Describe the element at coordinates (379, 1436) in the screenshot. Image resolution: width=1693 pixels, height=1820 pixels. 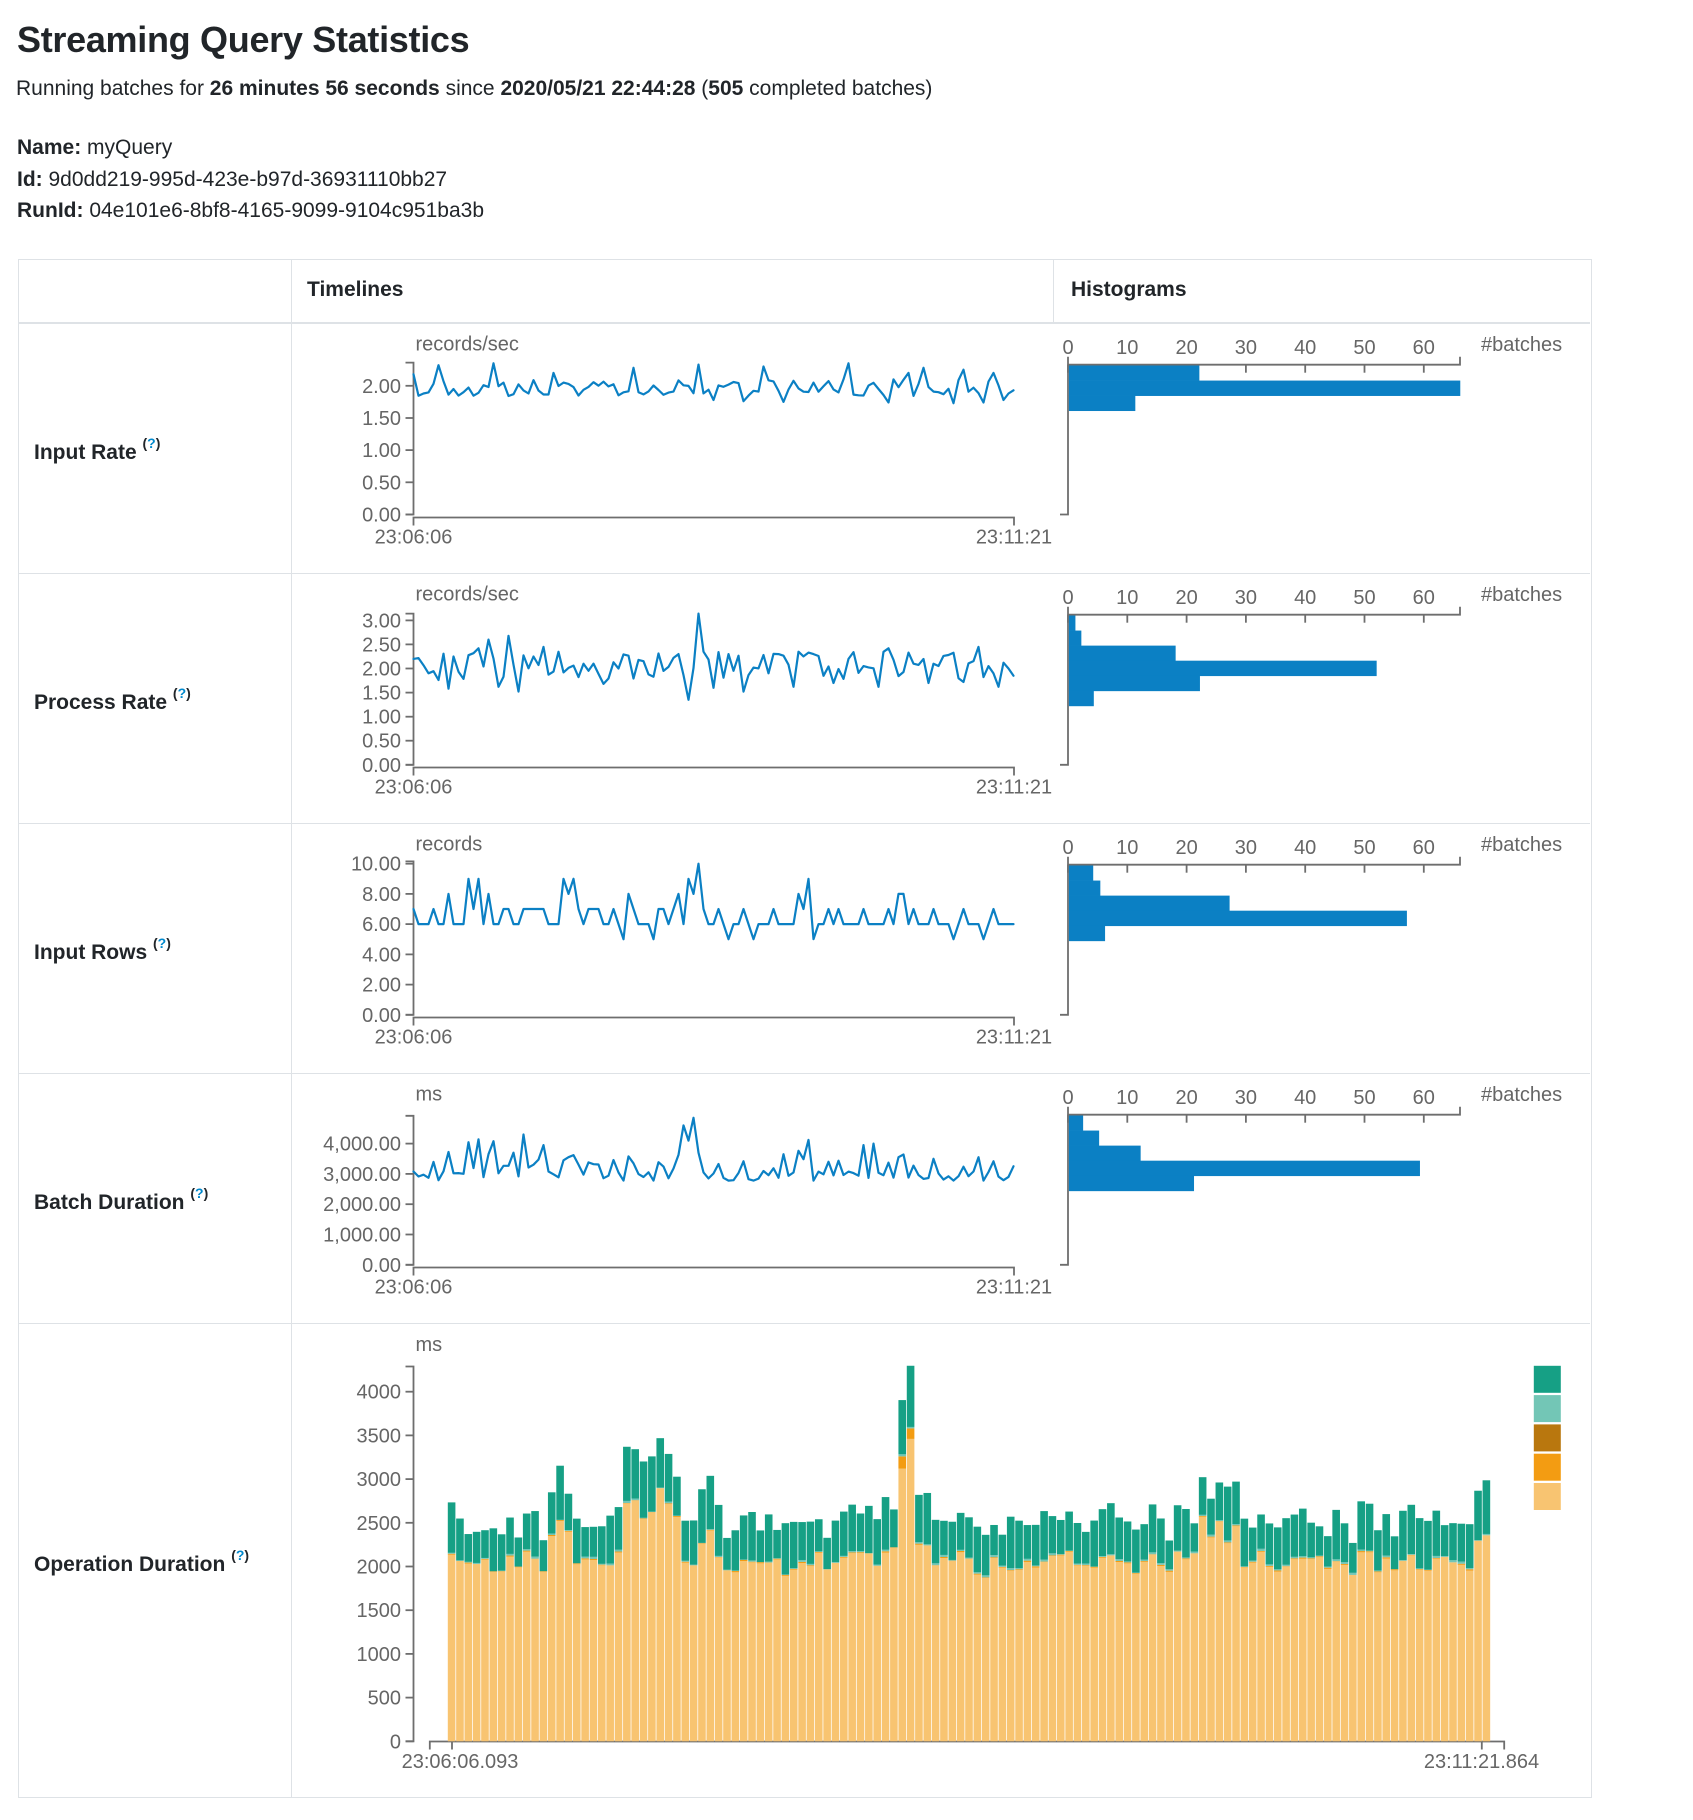
I see `svg-text: 3500` at that location.